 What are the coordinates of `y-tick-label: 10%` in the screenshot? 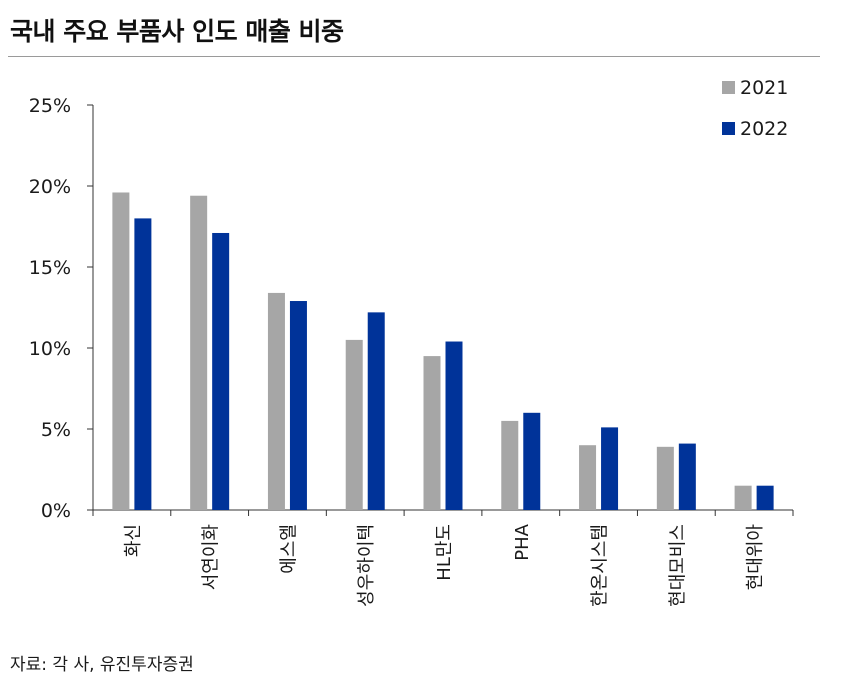 It's located at (50, 349).